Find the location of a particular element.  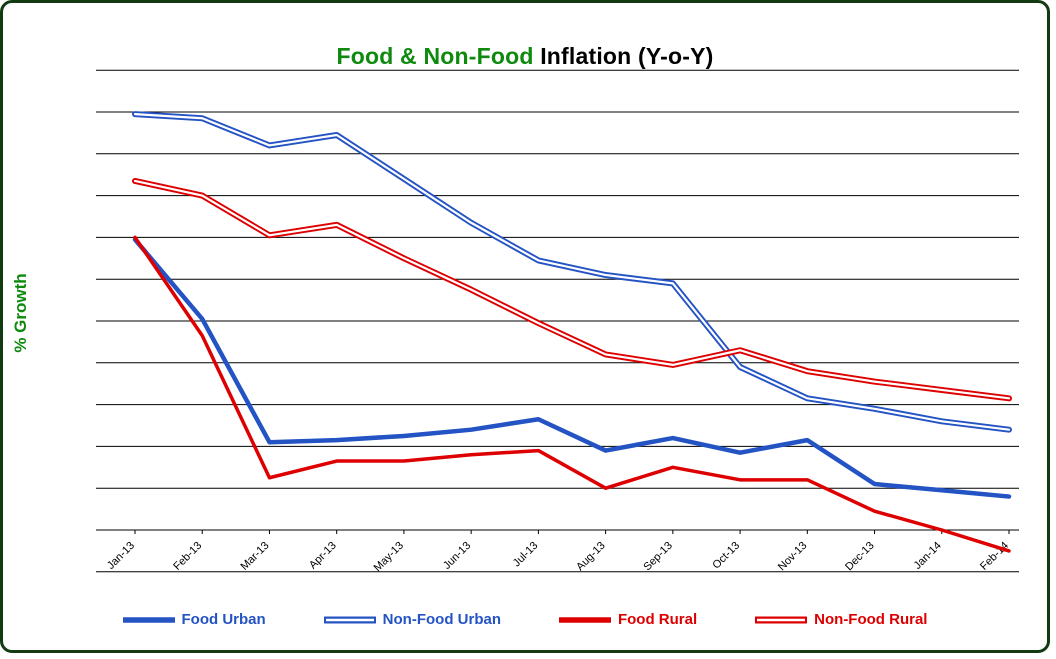

x-axis-tick-label: Oct-13 is located at coordinates (726, 556).